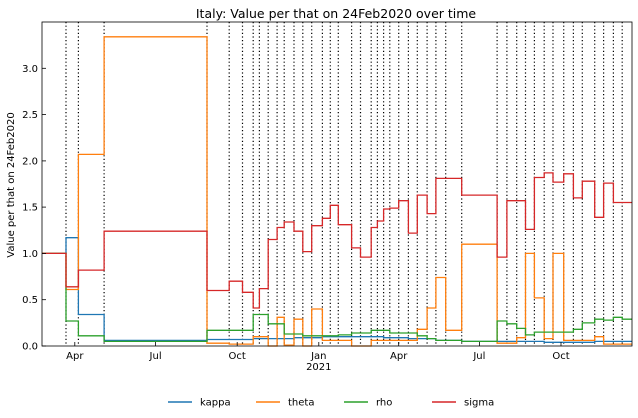  What do you see at coordinates (11, 184) in the screenshot?
I see `y-axis-label: Value per that on 24Feb2020` at bounding box center [11, 184].